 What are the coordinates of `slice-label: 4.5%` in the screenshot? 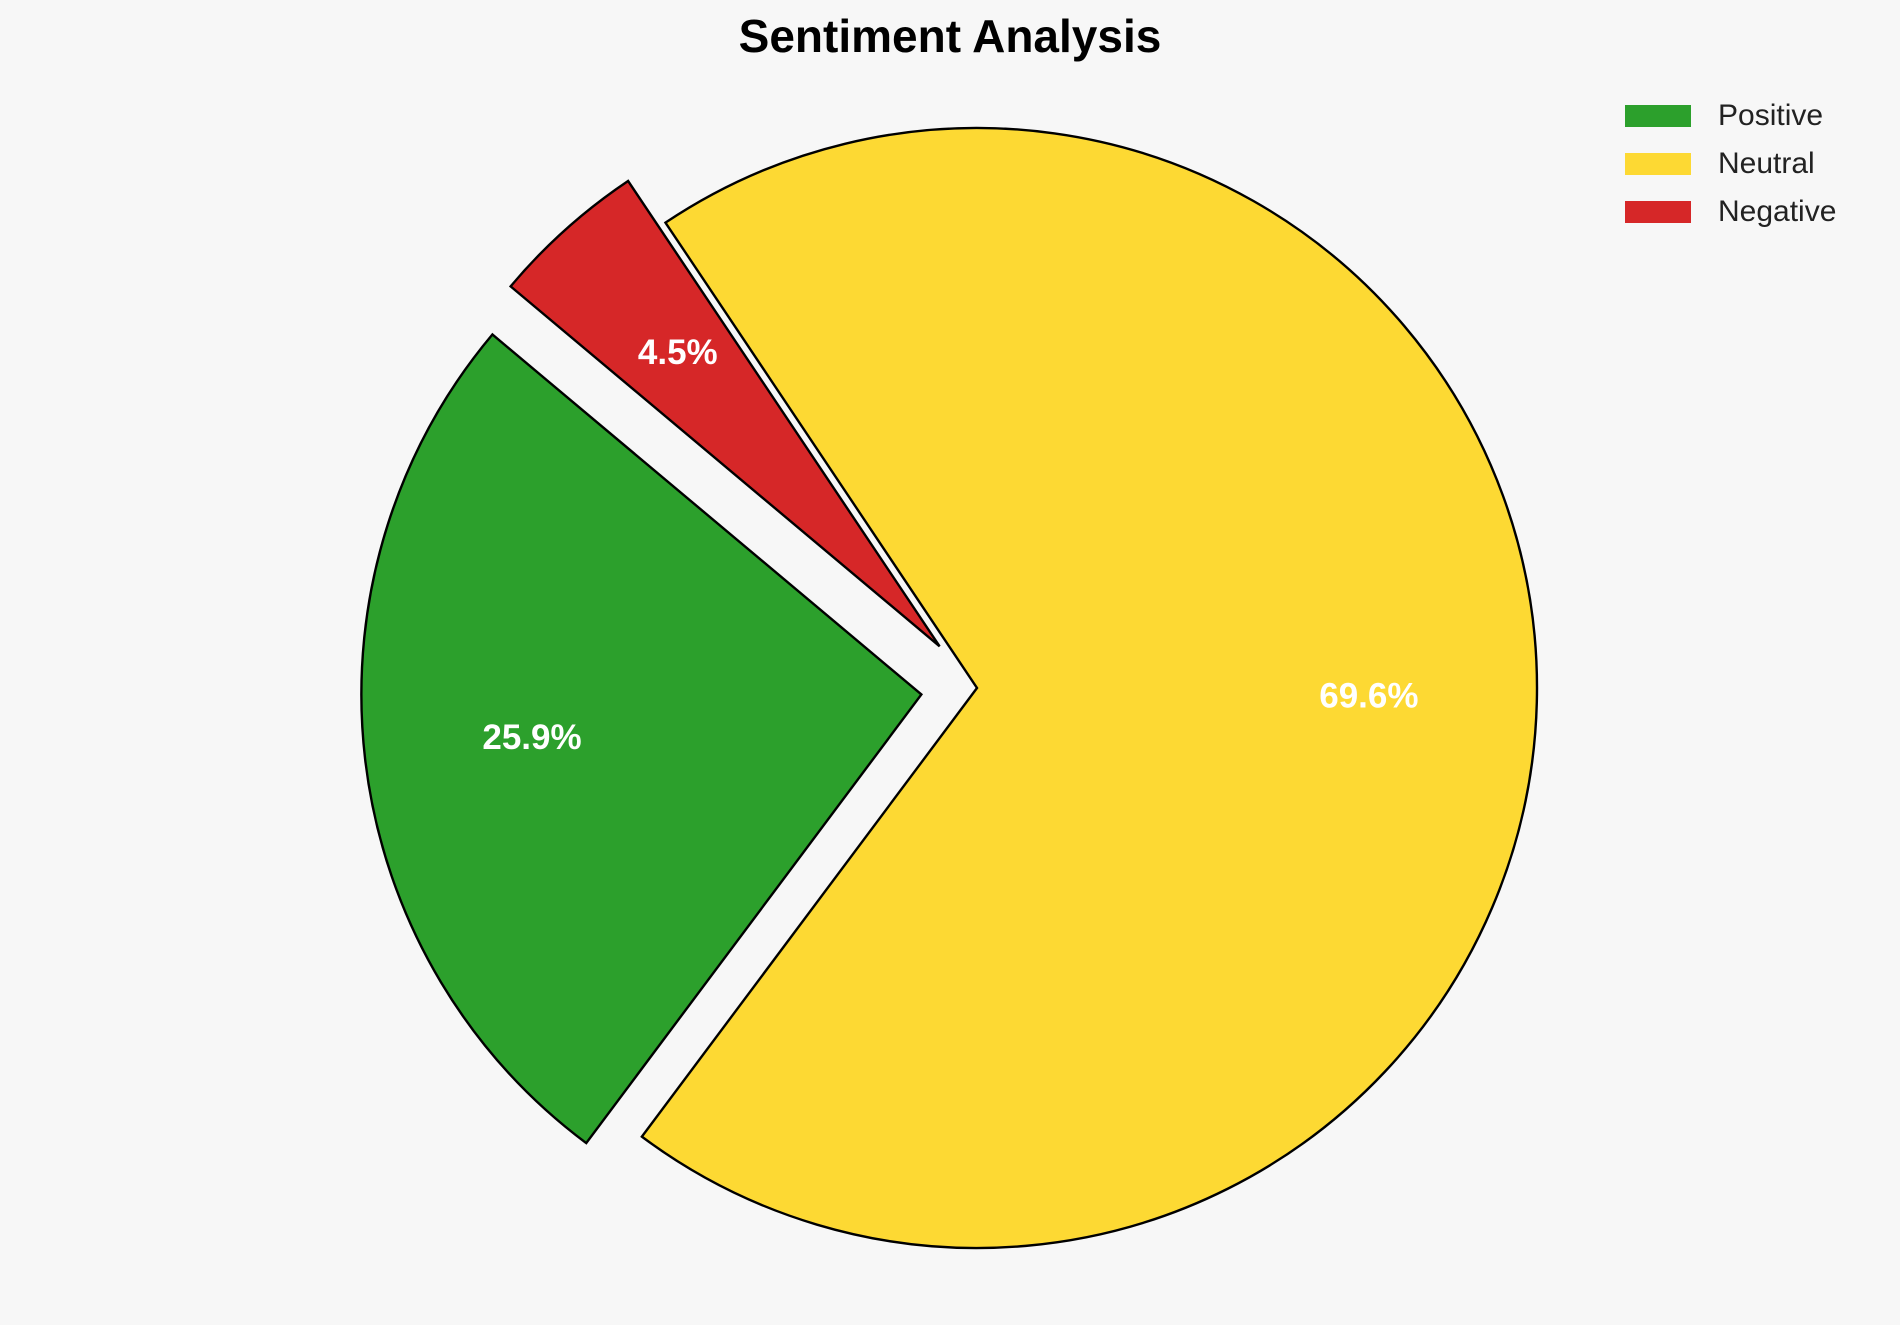 It's located at (678, 352).